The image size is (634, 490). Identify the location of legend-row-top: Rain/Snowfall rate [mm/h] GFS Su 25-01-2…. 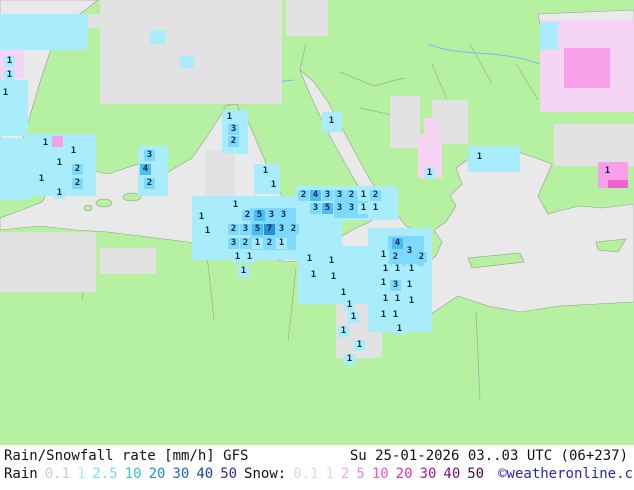
(316, 456).